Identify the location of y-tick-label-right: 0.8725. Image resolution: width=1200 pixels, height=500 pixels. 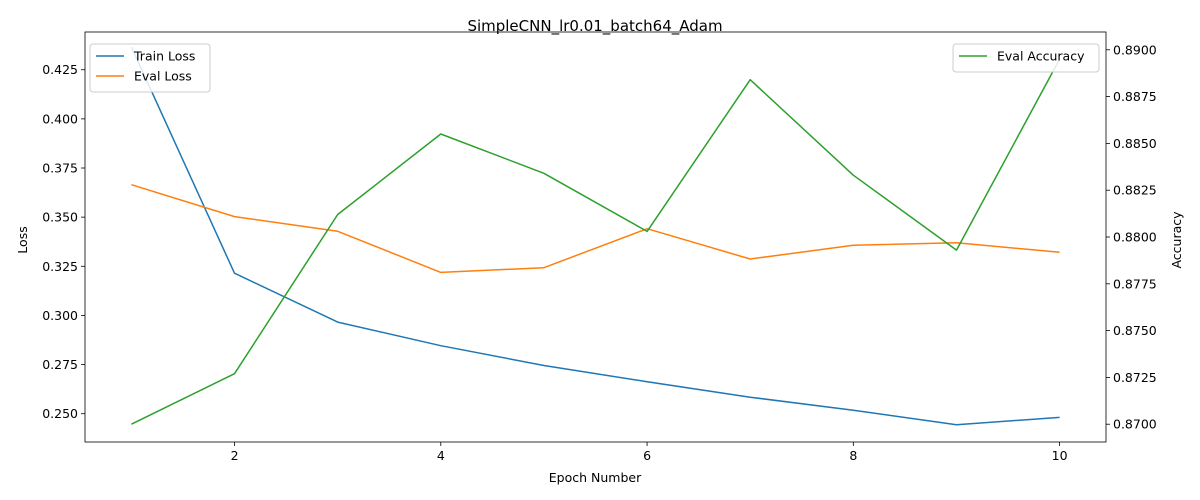
(1135, 377).